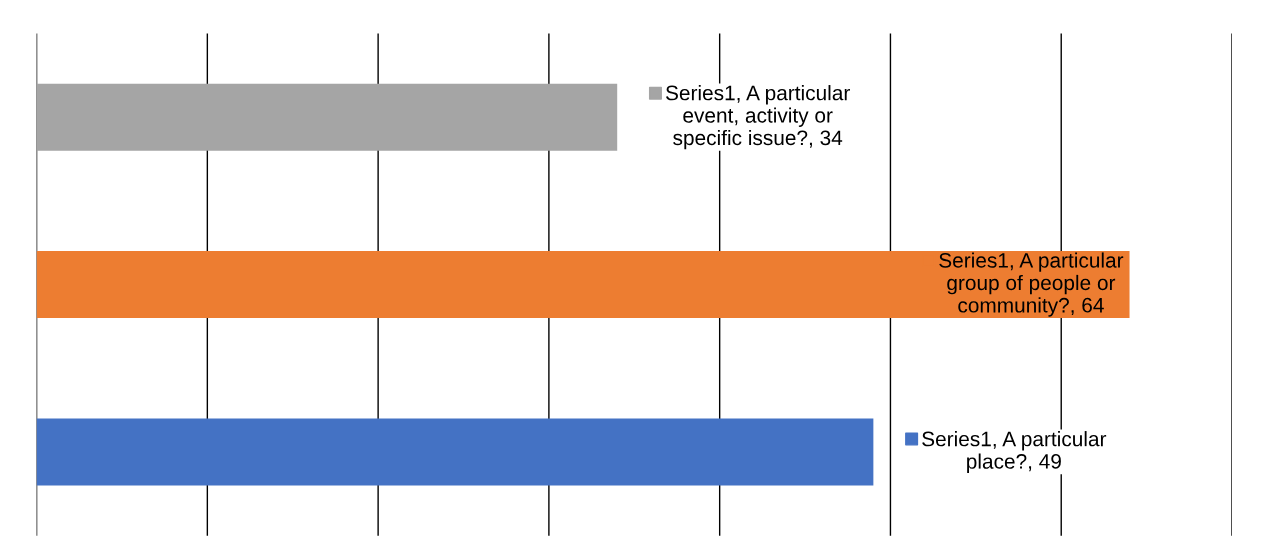 The image size is (1261, 558). I want to click on data-label: Series1, A particular group of people or community?, 64, so click(1031, 284).